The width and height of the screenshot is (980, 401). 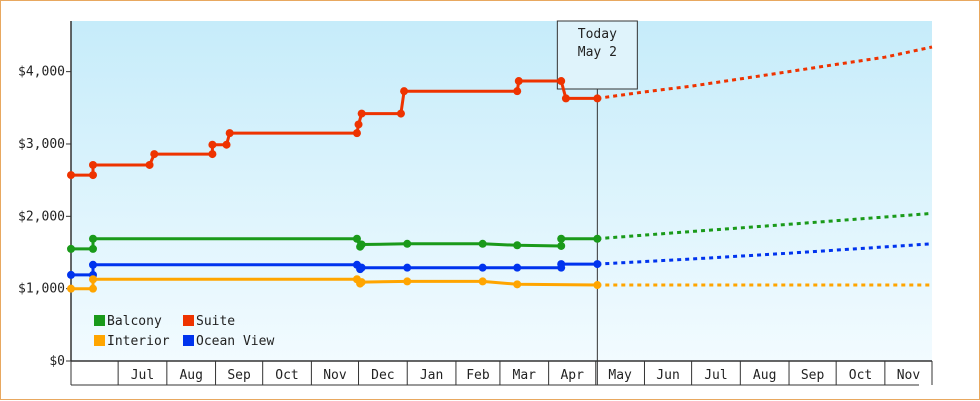 What do you see at coordinates (184, 331) in the screenshot?
I see `legend: Balcony Suite Interior Ocean View` at bounding box center [184, 331].